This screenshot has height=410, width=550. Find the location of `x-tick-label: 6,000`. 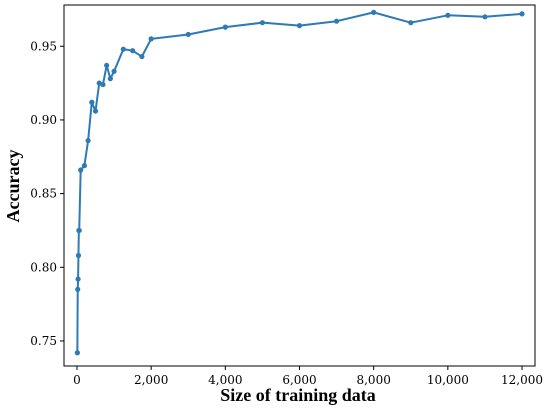

x-tick-label: 6,000 is located at coordinates (299, 380).